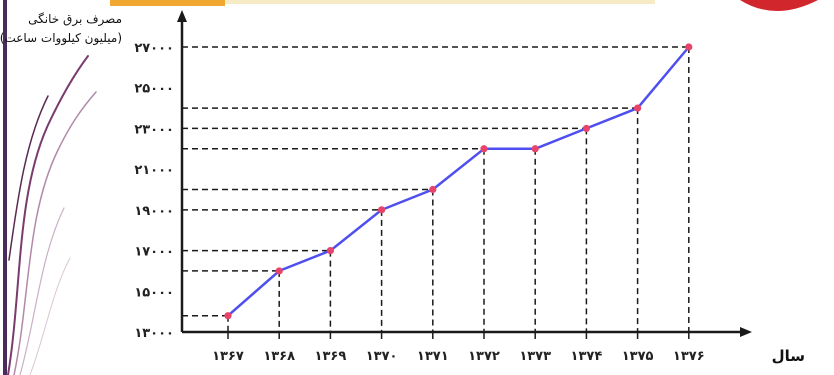 The image size is (834, 375). I want to click on y-axis-label: (میلیون کیلووات ساعت), so click(61, 38).